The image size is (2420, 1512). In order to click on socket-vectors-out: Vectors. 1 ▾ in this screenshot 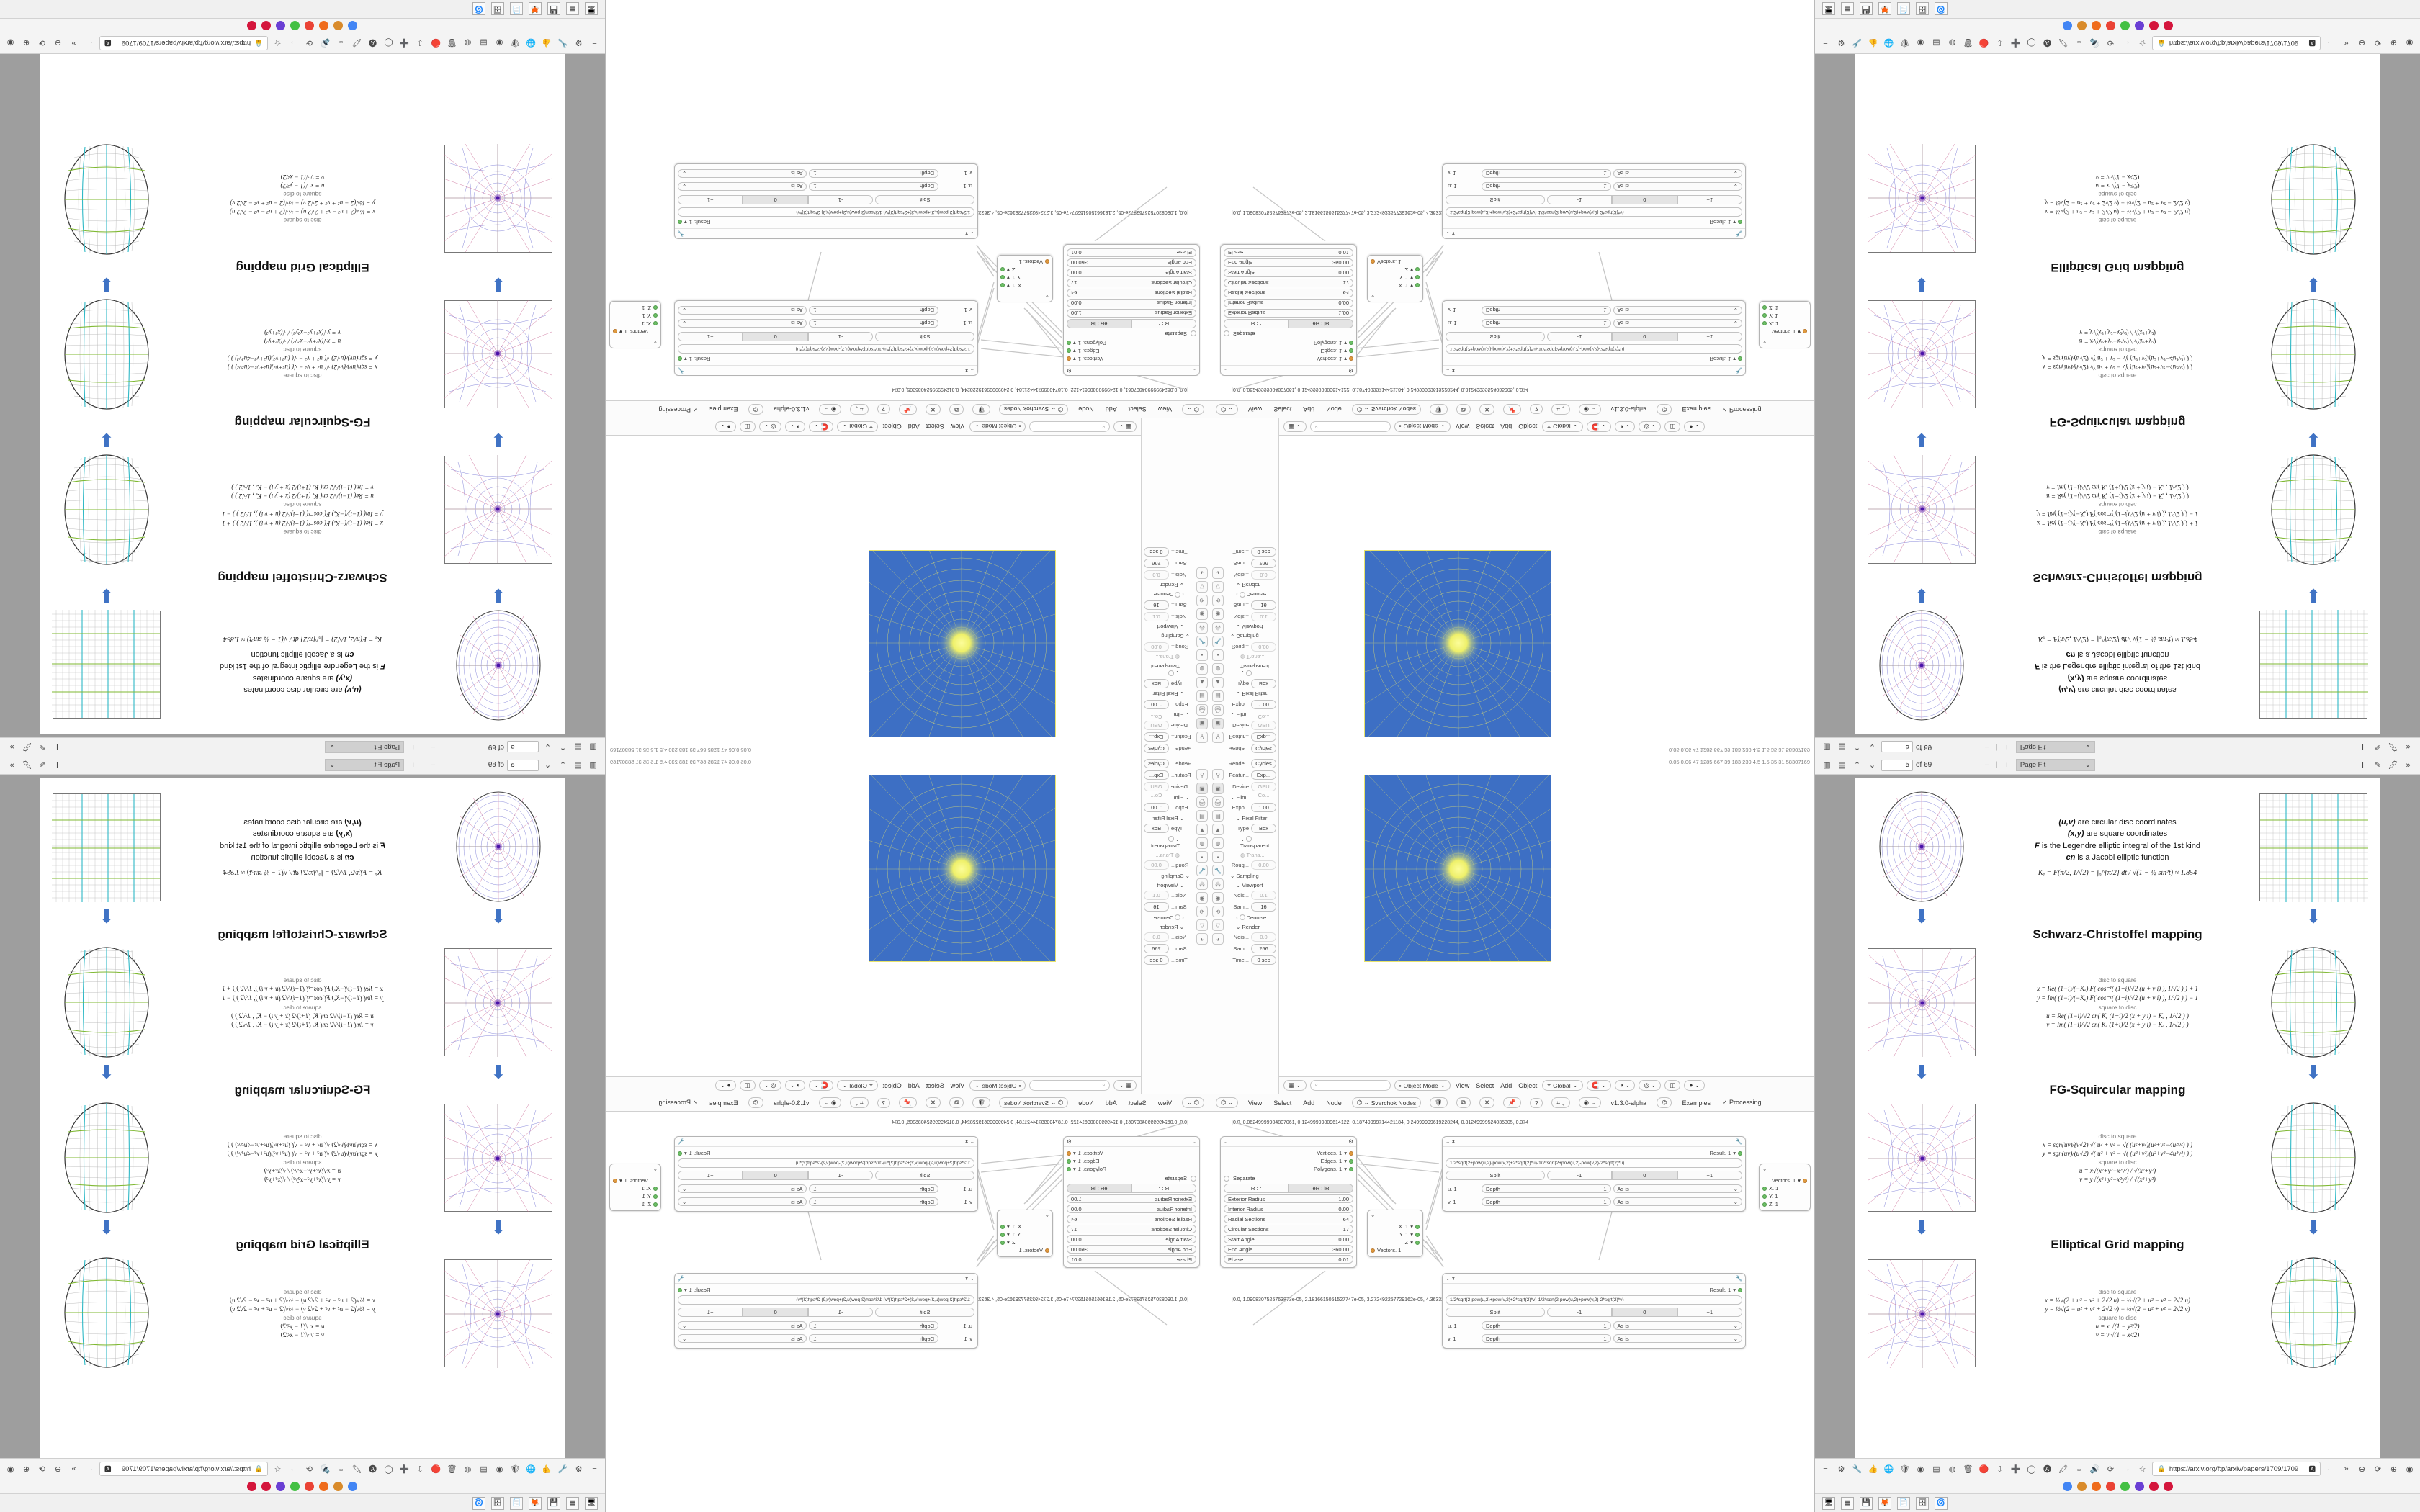, I will do `click(635, 1180)`.